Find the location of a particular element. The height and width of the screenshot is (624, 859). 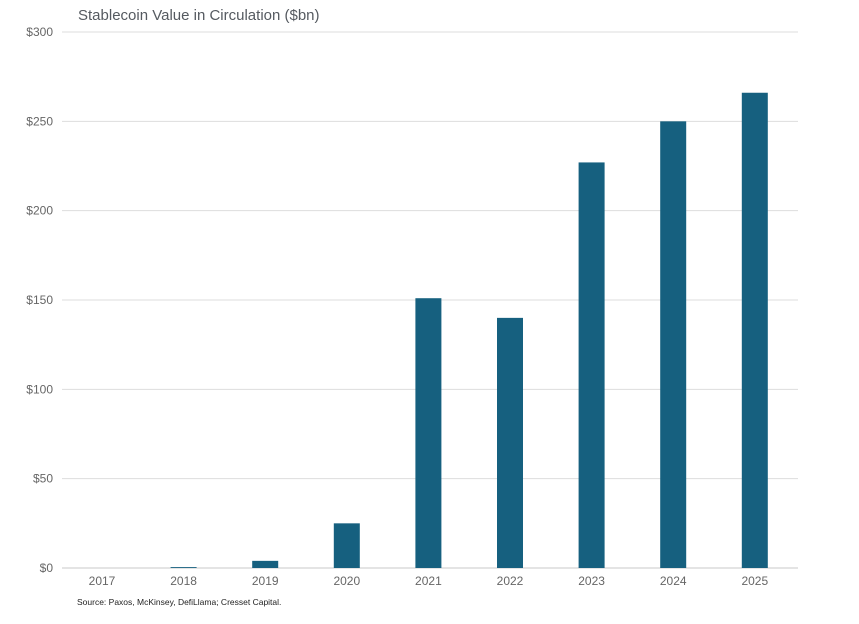

chart-title: Stablecoin Value in Circulation ($bn) is located at coordinates (199, 15).